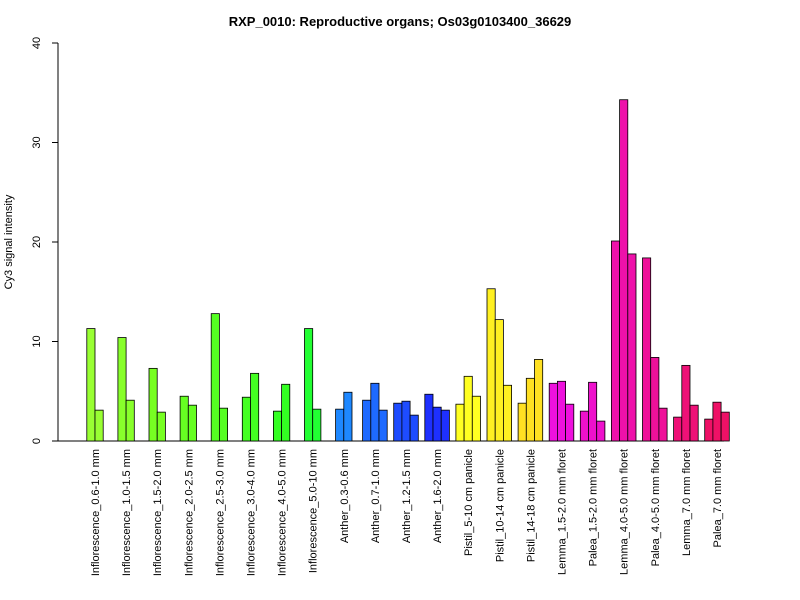 The height and width of the screenshot is (600, 800). I want to click on x-tick-label: Pistil_5-10 cm panicle, so click(469, 502).